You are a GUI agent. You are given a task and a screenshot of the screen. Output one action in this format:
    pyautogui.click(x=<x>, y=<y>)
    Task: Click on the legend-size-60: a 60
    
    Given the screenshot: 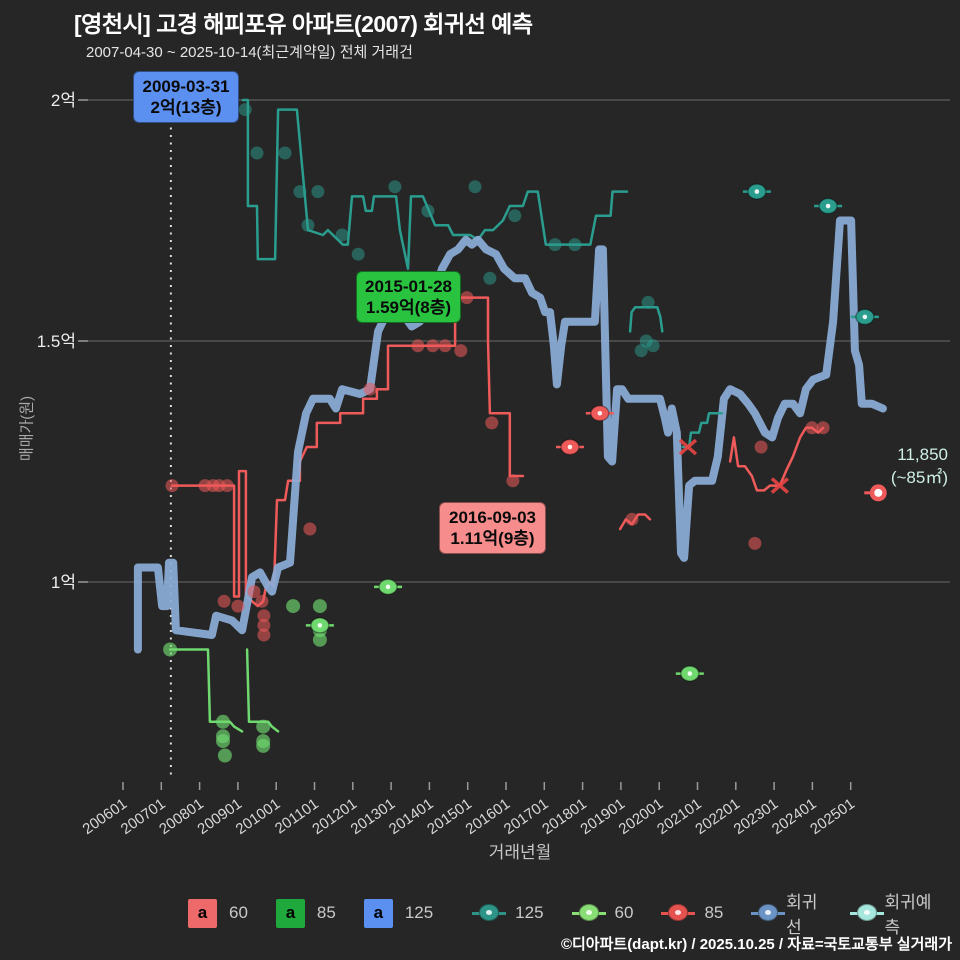 What is the action you would take?
    pyautogui.click(x=218, y=913)
    